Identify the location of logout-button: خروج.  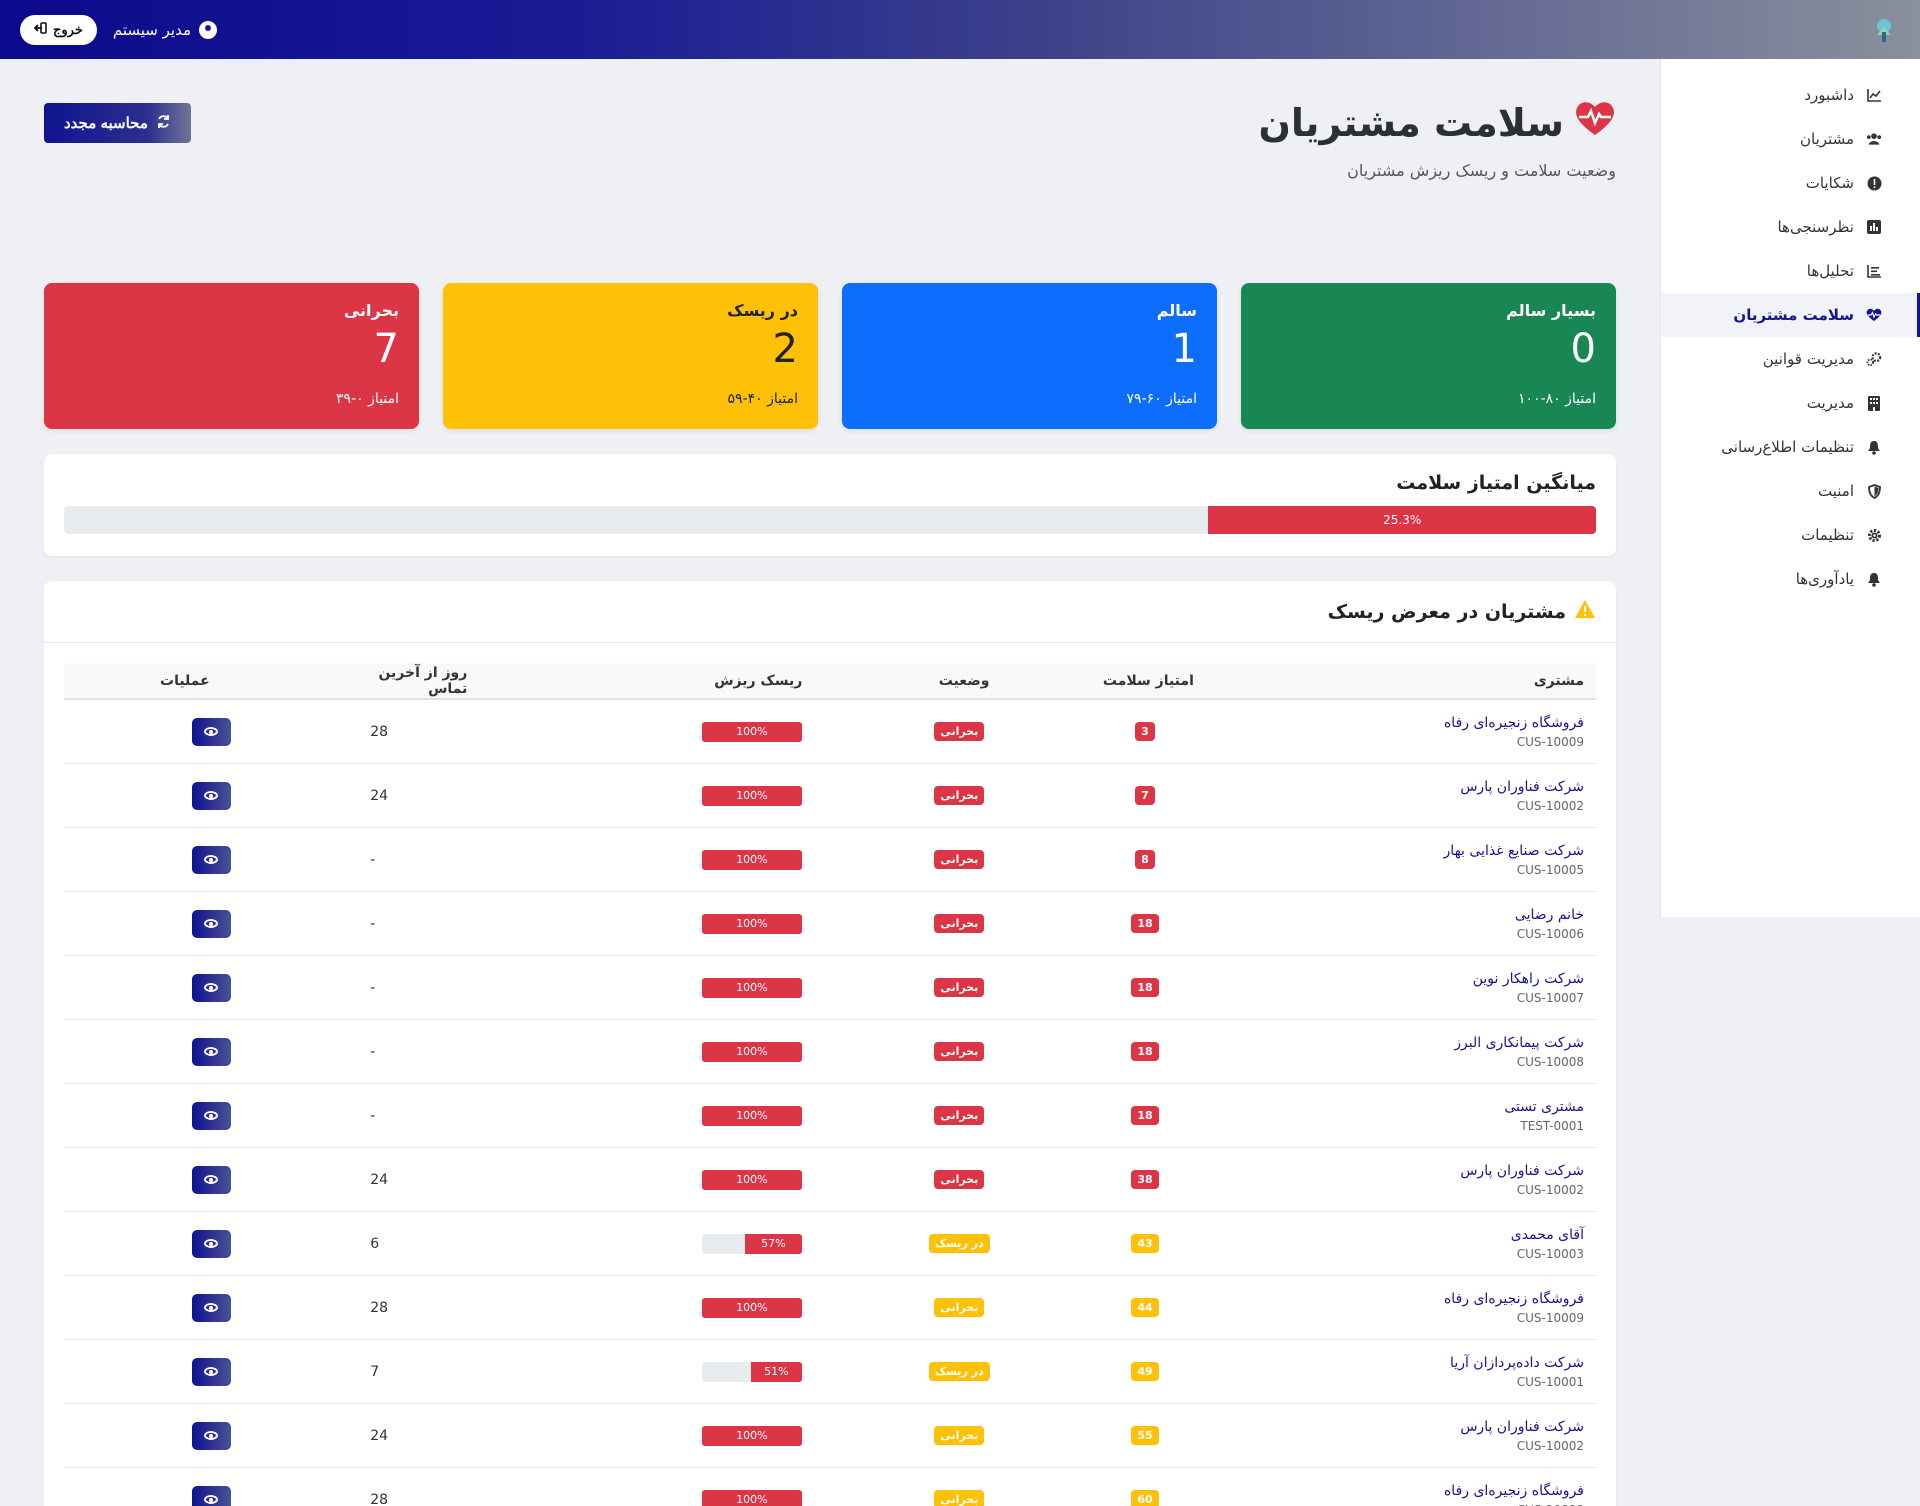
(58, 29).